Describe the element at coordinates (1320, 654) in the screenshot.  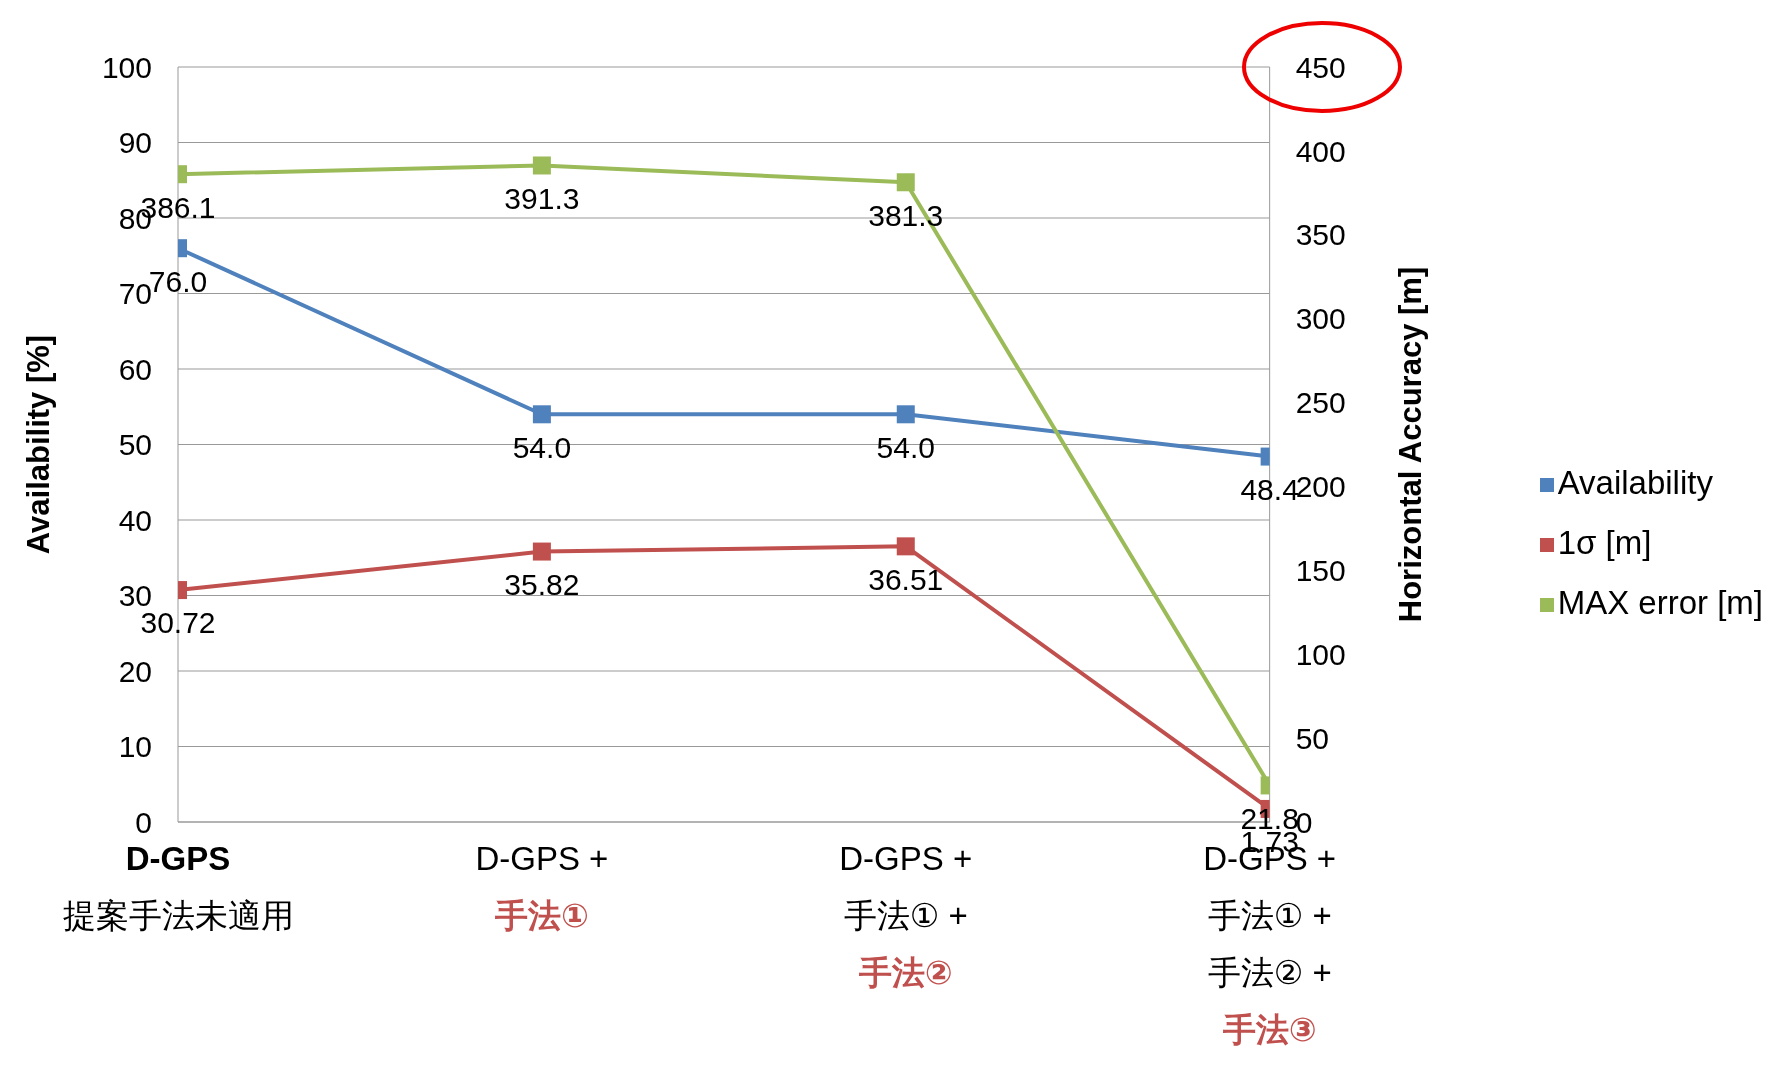
I see `y2-tick-label: 100` at that location.